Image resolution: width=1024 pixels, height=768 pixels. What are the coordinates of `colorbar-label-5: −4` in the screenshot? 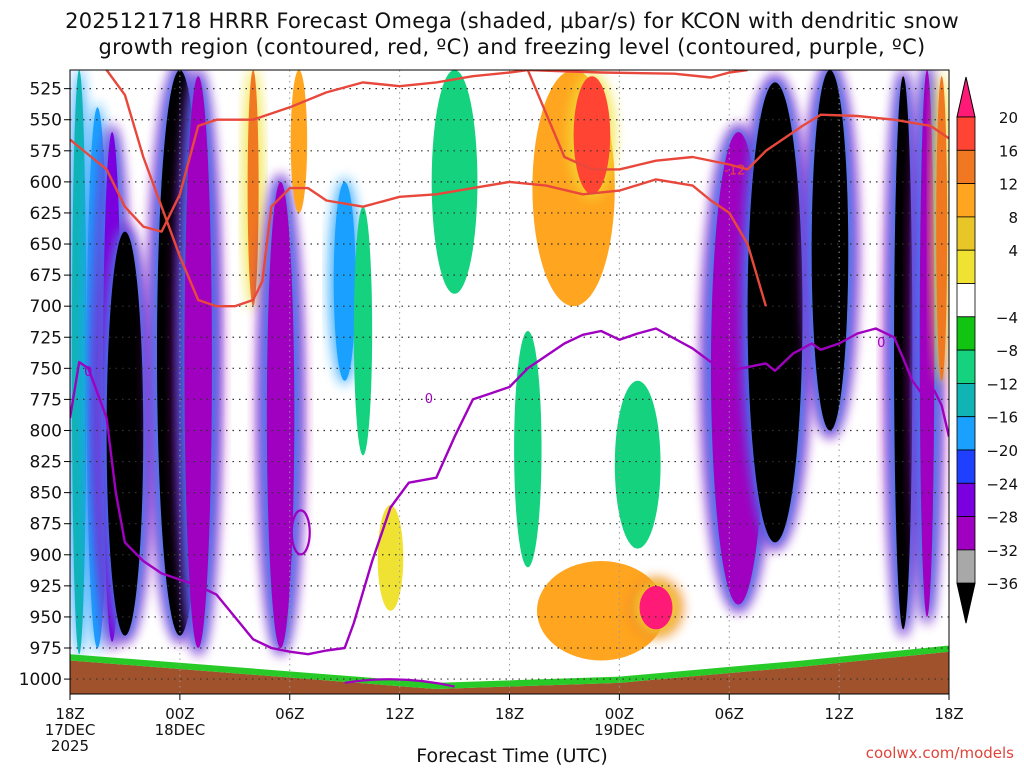 It's located at (1007, 318).